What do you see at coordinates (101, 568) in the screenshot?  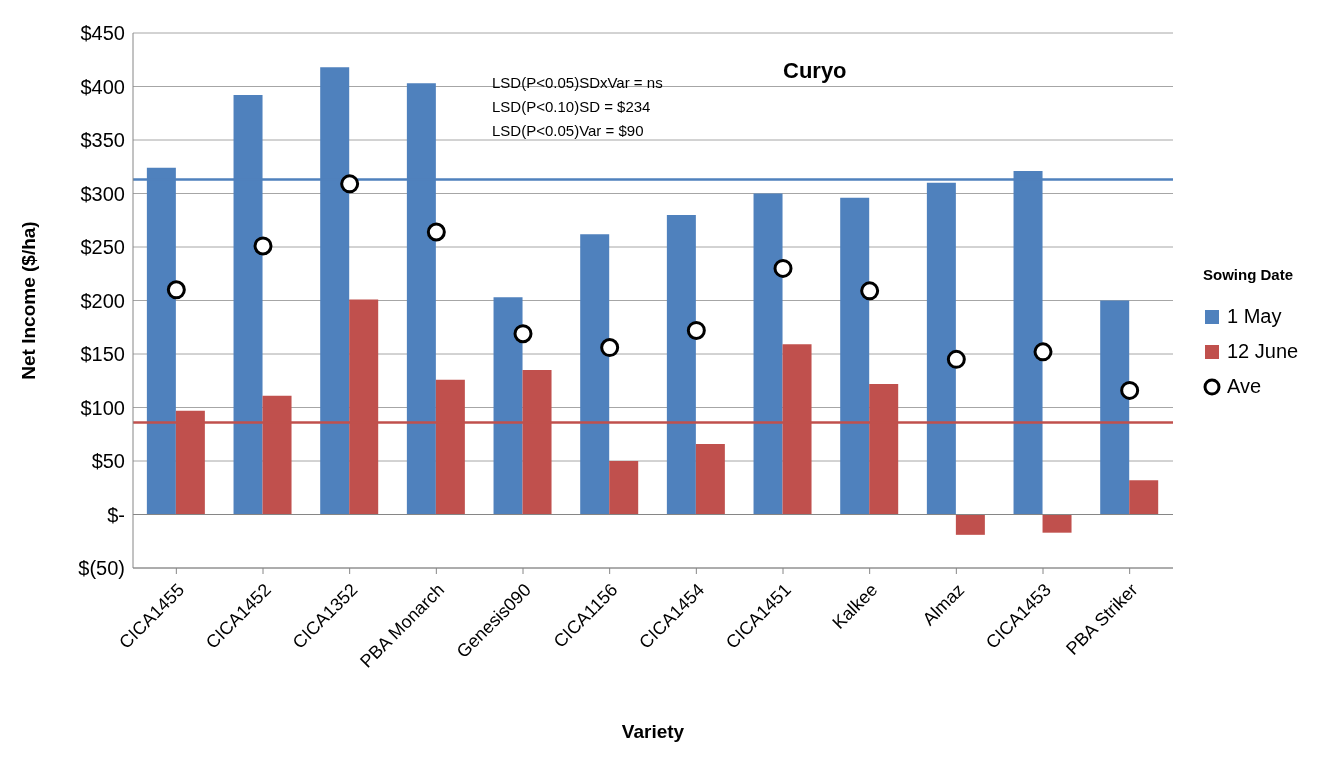 I see `y-tick-label: $(50)` at bounding box center [101, 568].